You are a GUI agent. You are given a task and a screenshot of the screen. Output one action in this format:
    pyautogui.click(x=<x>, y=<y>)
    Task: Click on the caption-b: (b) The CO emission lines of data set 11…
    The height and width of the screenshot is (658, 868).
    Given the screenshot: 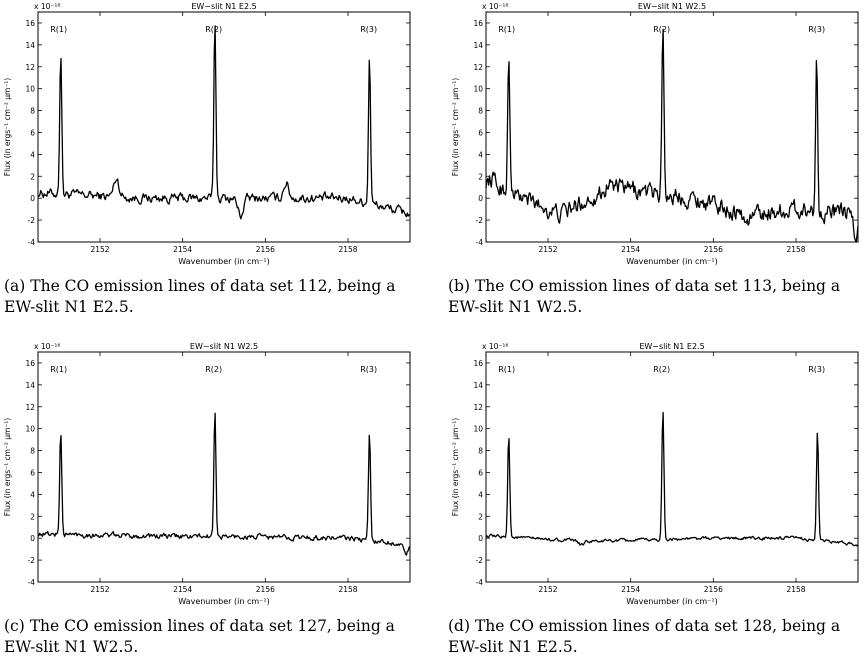 What is the action you would take?
    pyautogui.click(x=644, y=296)
    